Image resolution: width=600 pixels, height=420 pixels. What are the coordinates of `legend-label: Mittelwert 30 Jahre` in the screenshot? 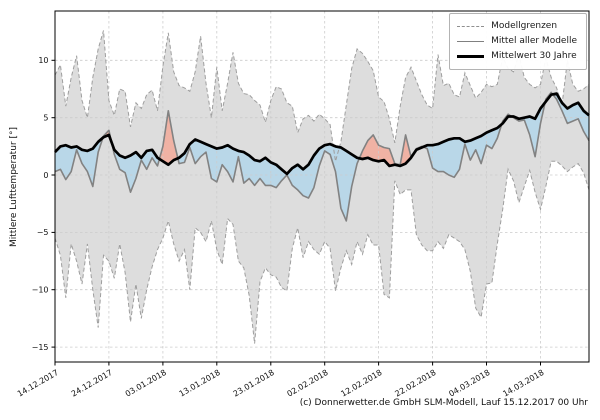 It's located at (534, 56).